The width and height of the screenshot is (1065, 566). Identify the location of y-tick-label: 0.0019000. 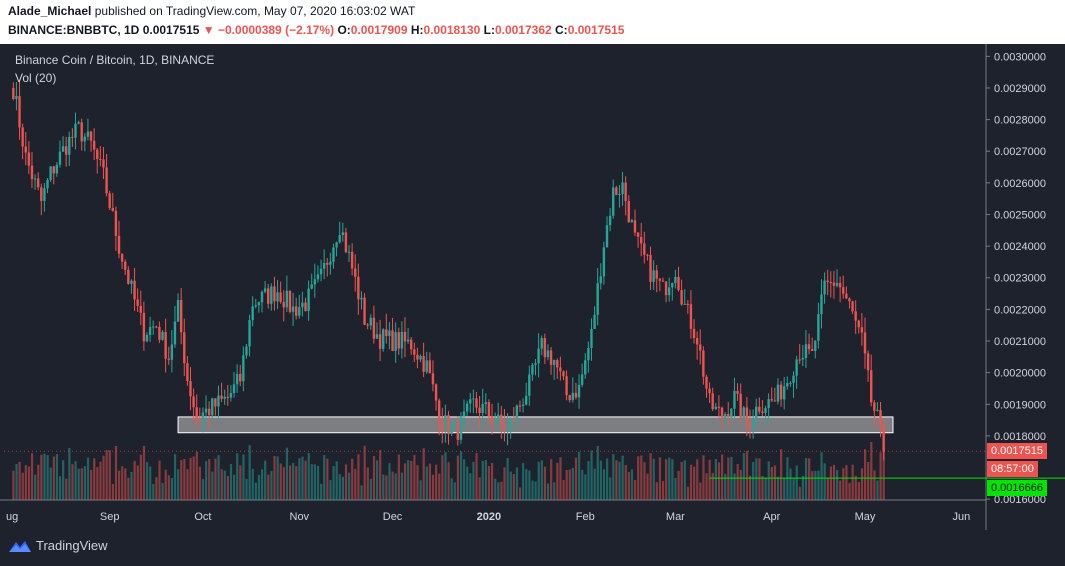
(1020, 405).